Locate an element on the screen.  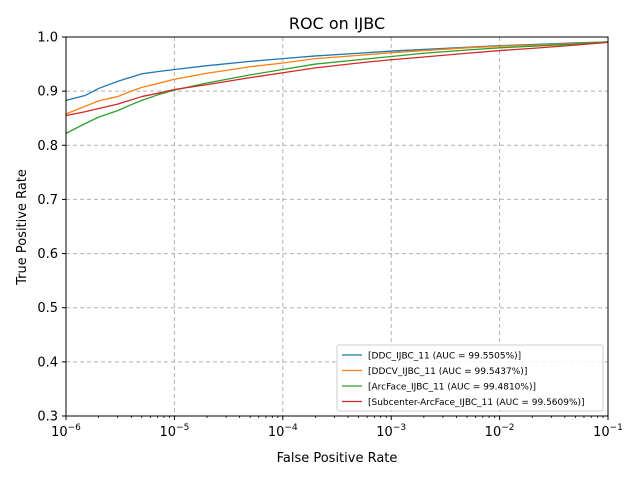
y-tick-label: 0.7 is located at coordinates (47, 200).